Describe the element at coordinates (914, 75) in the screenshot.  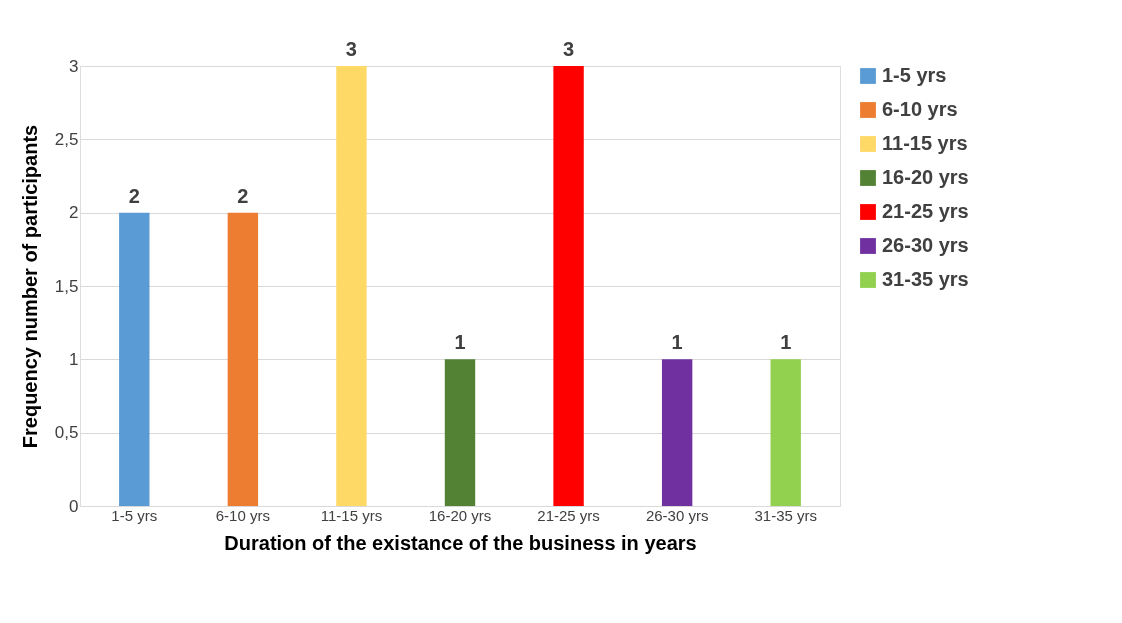
I see `legend-label: 1-5 yrs` at that location.